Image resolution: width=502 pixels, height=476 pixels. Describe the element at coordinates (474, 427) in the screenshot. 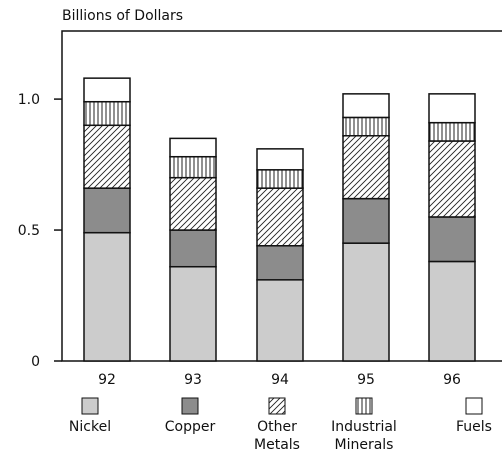

I see `legend-label: Fuels` at that location.